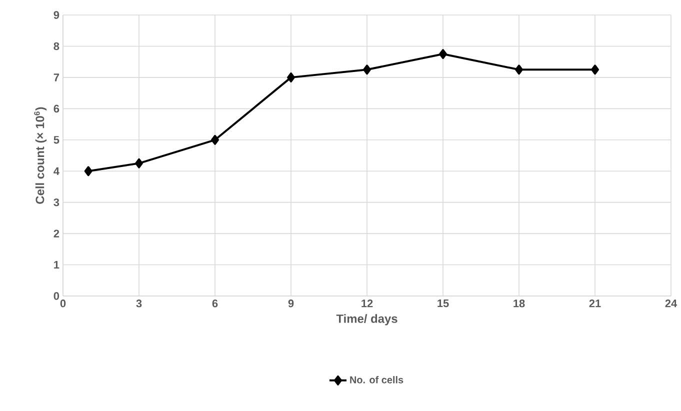  What do you see at coordinates (215, 304) in the screenshot?
I see `x-tick-label: 6` at bounding box center [215, 304].